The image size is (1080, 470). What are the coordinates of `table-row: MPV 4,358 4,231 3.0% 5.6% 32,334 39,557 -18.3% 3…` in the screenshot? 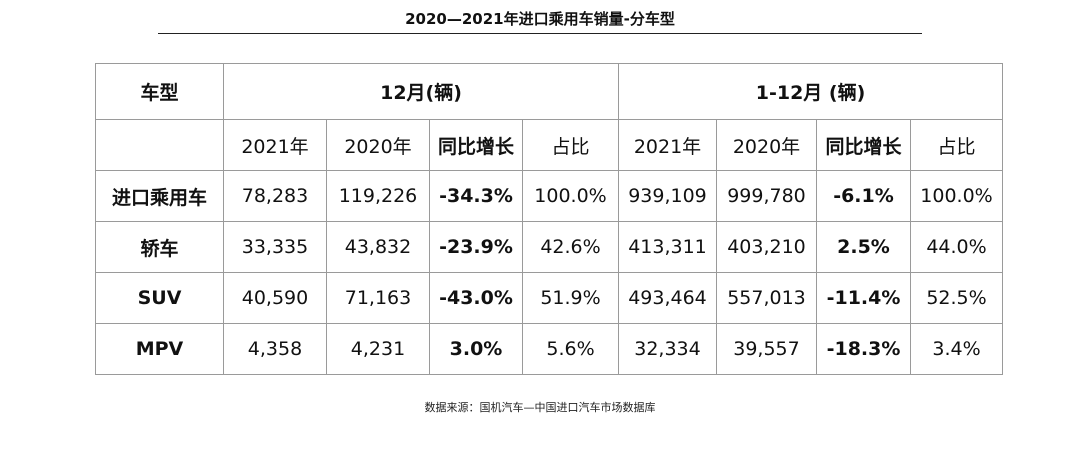 It's located at (549, 349).